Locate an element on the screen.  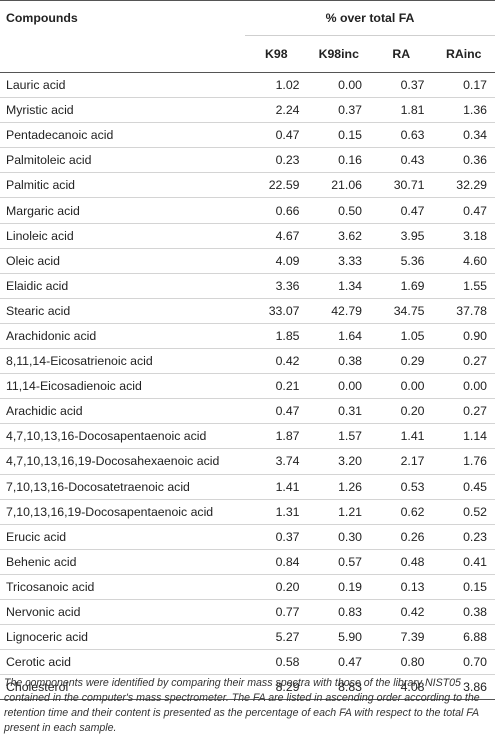
value-cell: 0.29 is located at coordinates (401, 361).